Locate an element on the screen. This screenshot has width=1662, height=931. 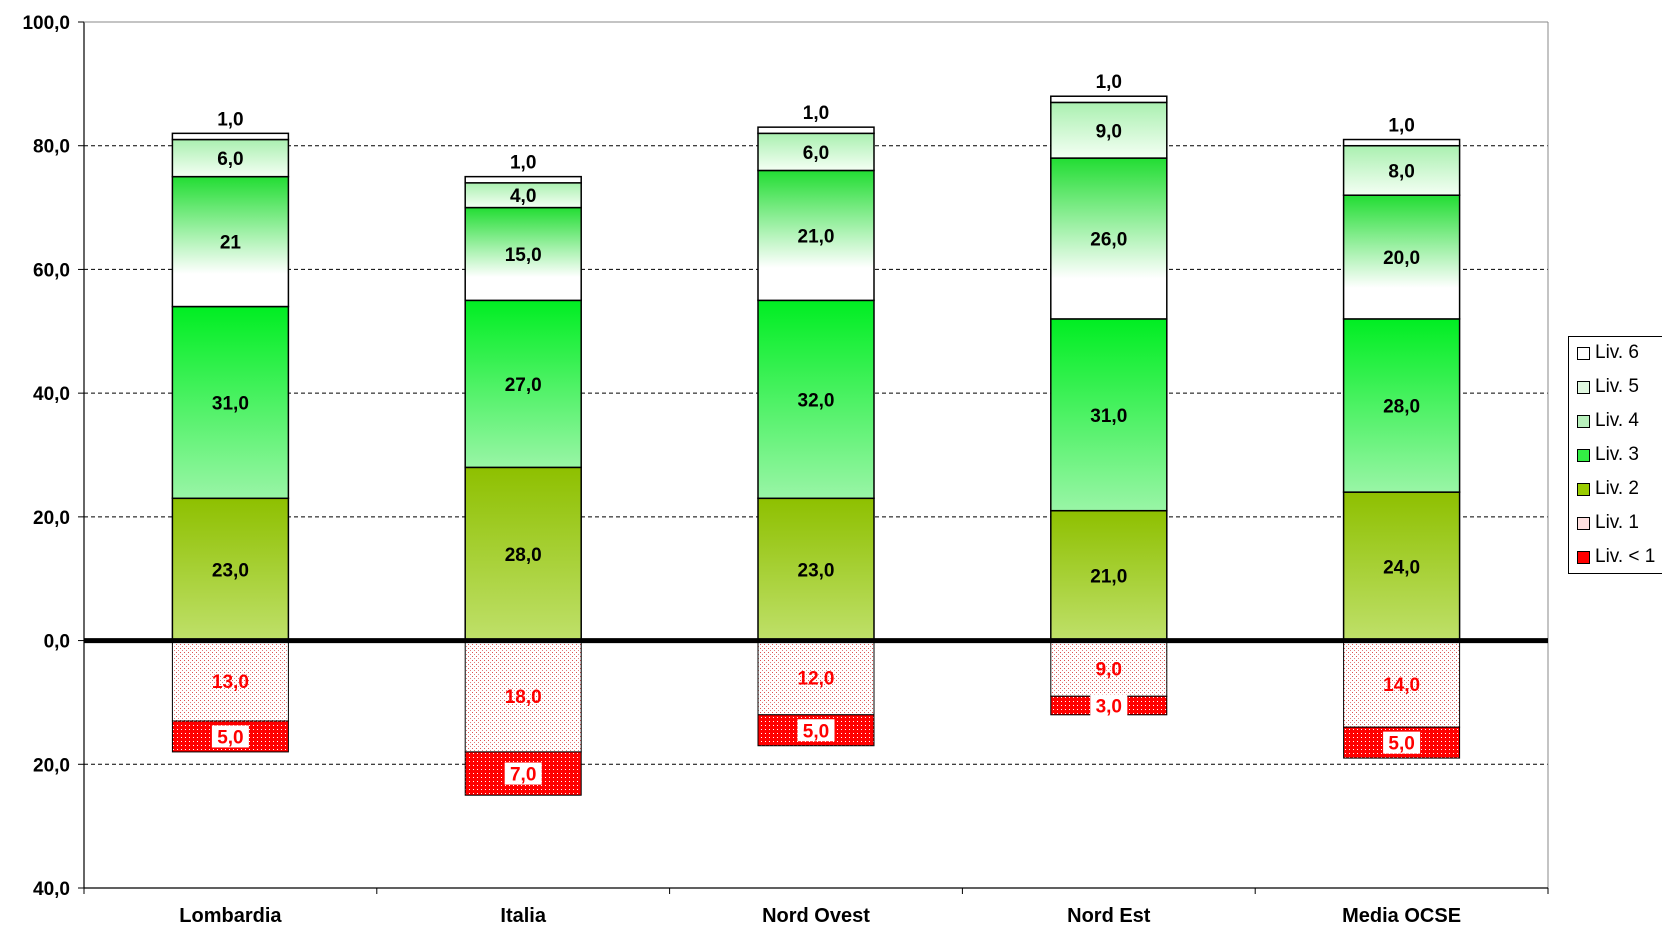
legend-label: Liv. 1 is located at coordinates (1617, 522).